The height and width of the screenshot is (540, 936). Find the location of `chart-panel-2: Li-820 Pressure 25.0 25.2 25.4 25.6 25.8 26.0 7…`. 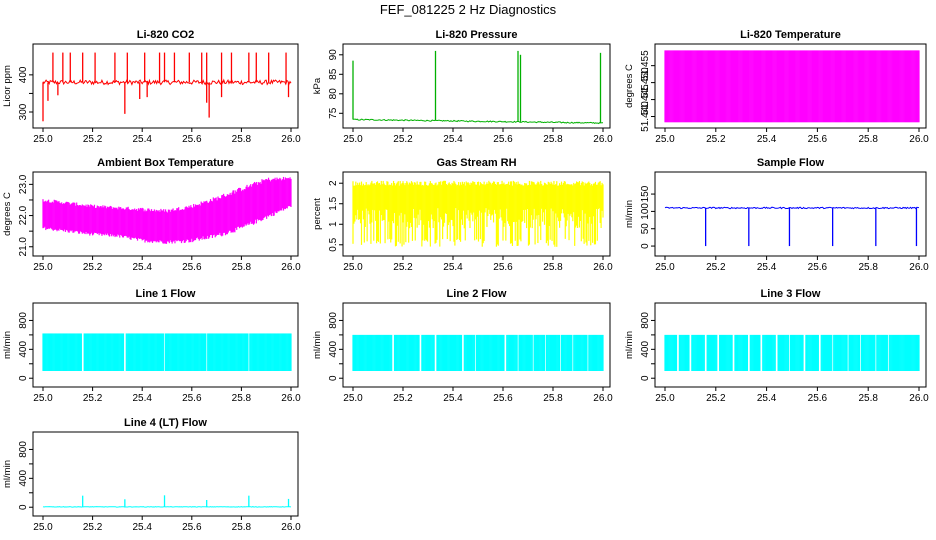

chart-panel-2: Li-820 Pressure 25.0 25.2 25.4 25.6 25.8 26.0 7… is located at coordinates (462, 87).